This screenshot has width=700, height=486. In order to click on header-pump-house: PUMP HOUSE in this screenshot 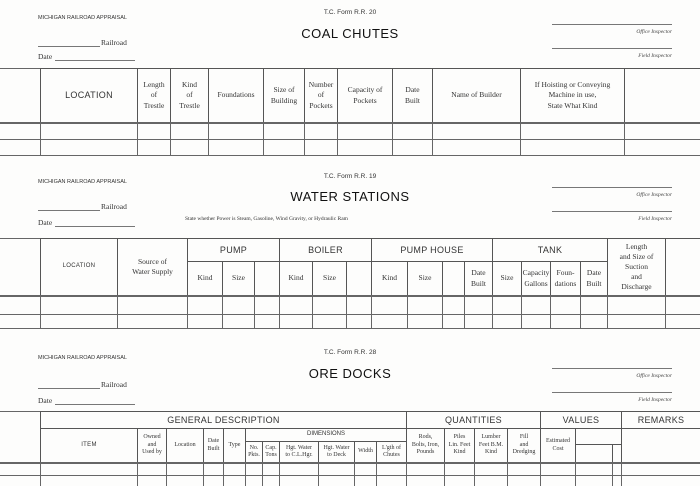, I will do `click(432, 250)`.